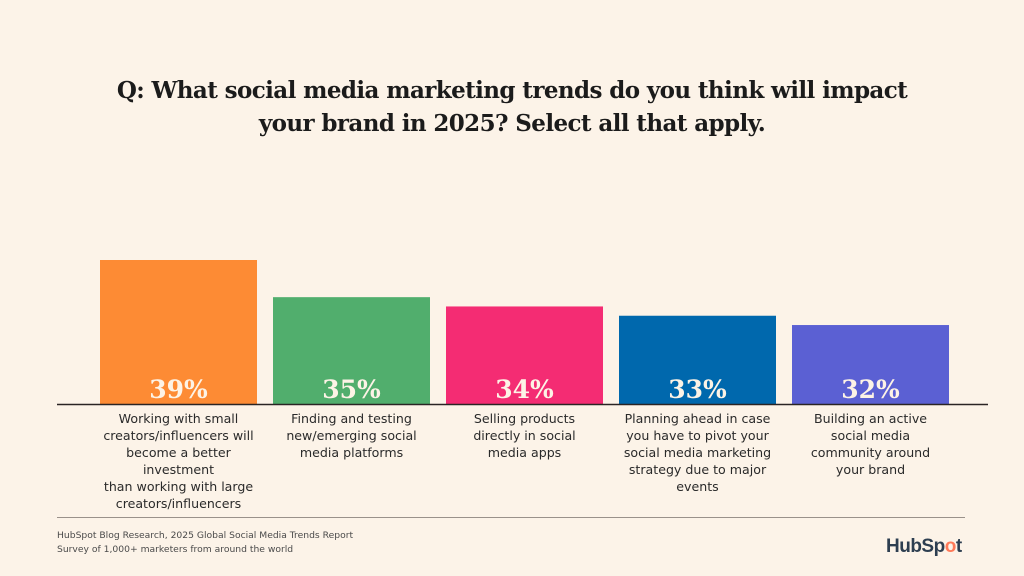 The height and width of the screenshot is (576, 1024). What do you see at coordinates (524, 389) in the screenshot?
I see `value-label-3: 34%` at bounding box center [524, 389].